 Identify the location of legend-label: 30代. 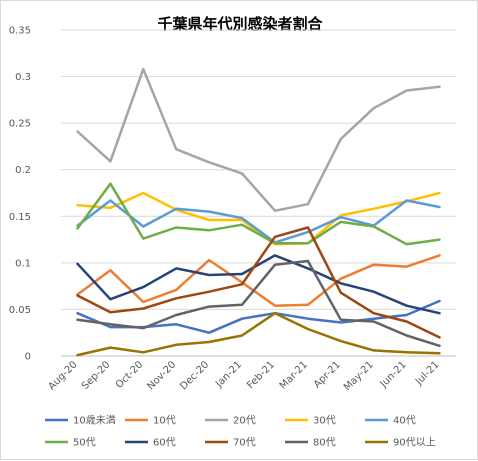
(324, 421).